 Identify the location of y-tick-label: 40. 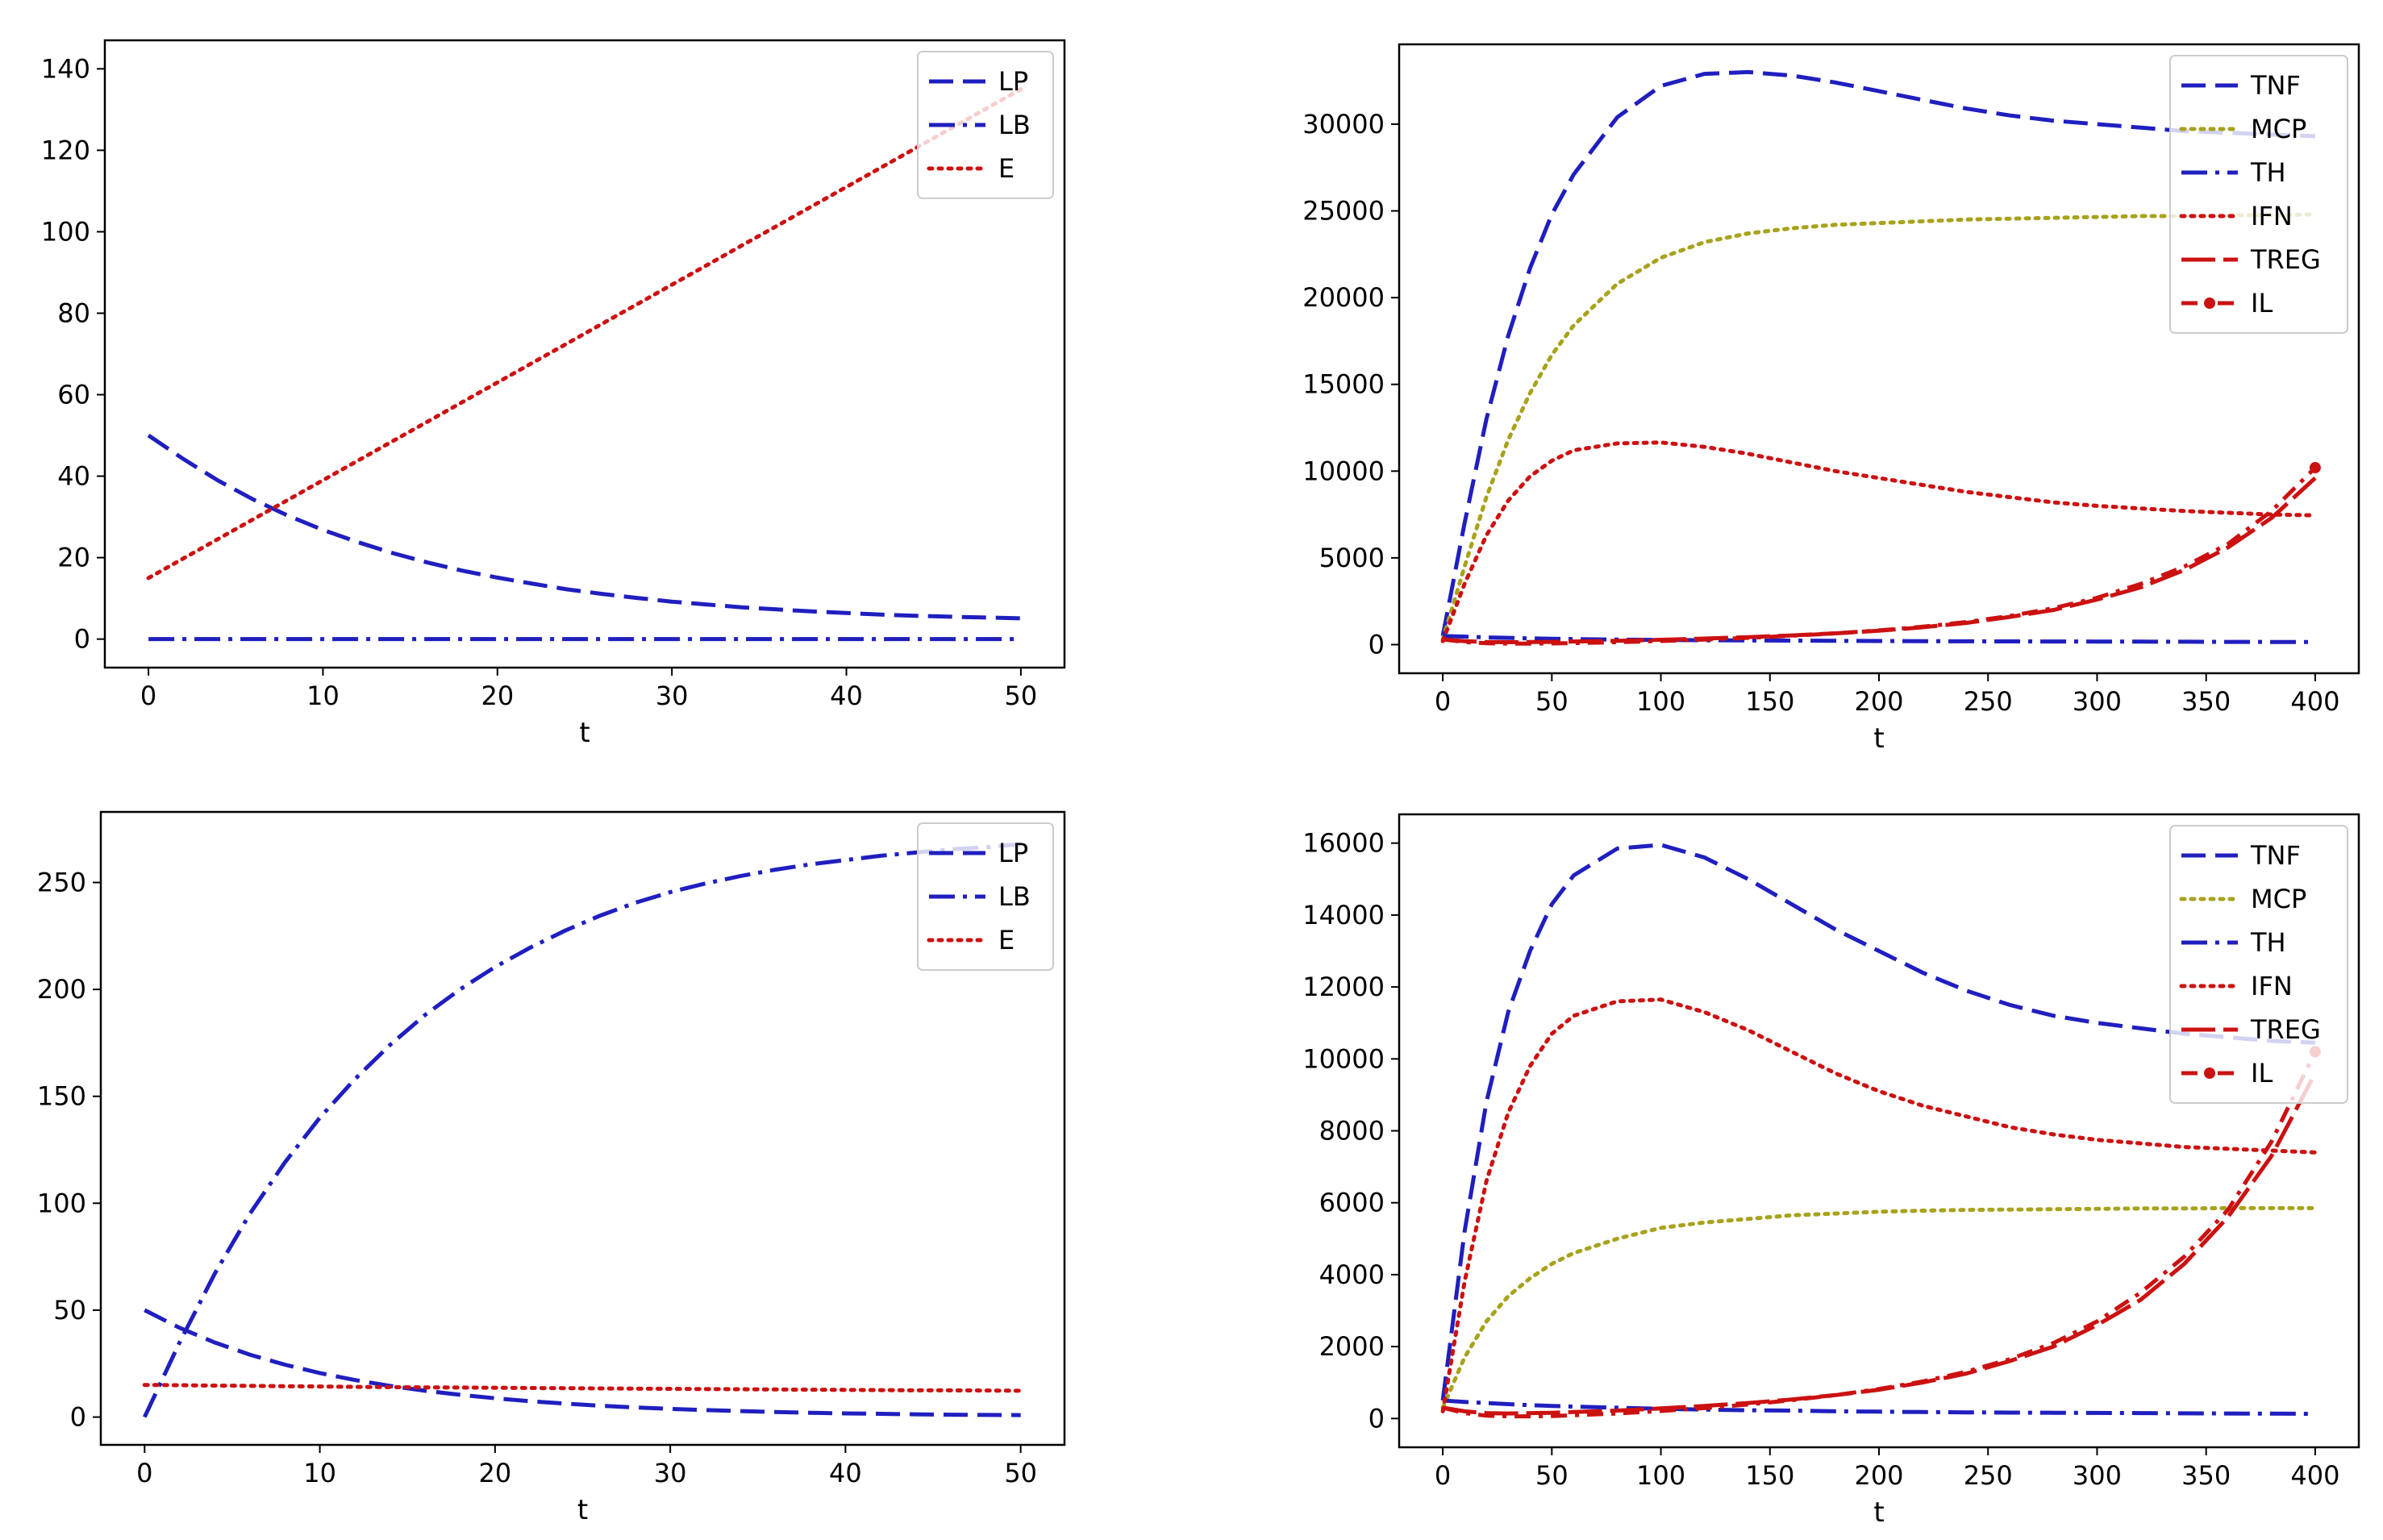
(73, 476).